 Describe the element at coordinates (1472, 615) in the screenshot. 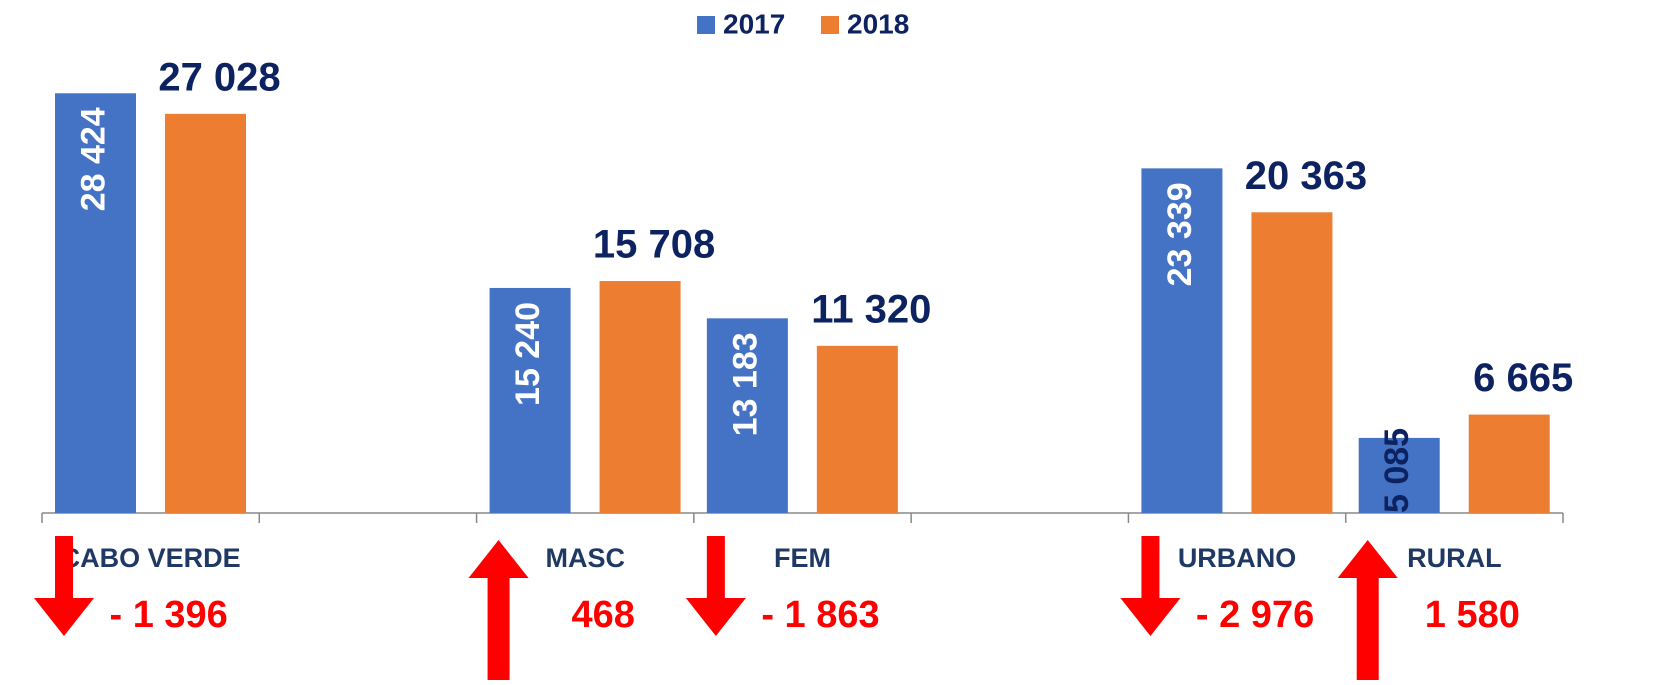

I see `change-label: 1 580` at that location.